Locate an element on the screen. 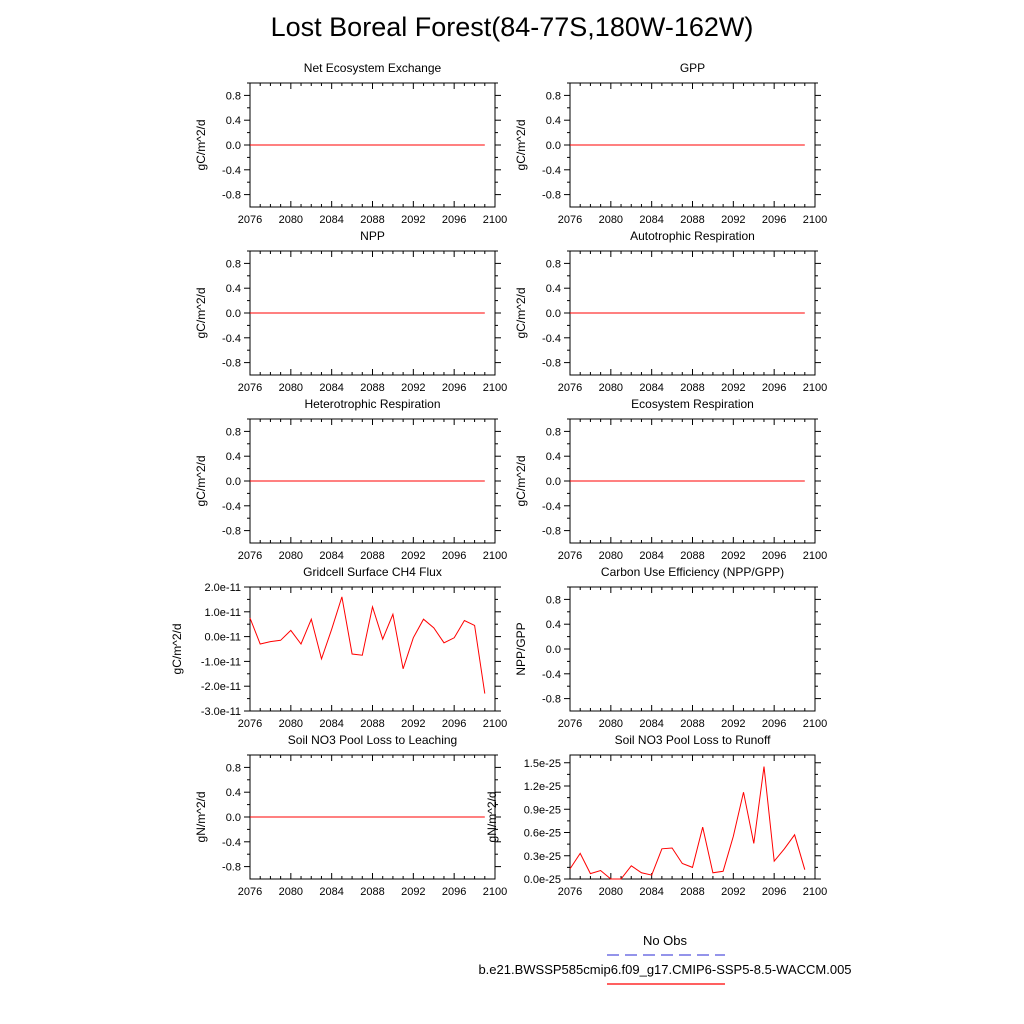 Image resolution: width=1024 pixels, height=1024 pixels. panel-title: Carbon Use Efficiency (NPP/GPP) is located at coordinates (692, 572).